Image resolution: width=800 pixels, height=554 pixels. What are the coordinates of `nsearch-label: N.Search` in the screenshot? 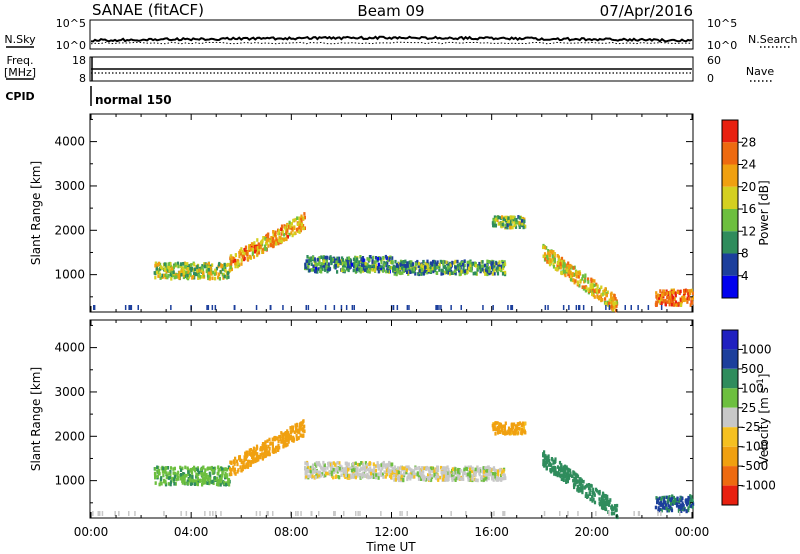 It's located at (773, 39).